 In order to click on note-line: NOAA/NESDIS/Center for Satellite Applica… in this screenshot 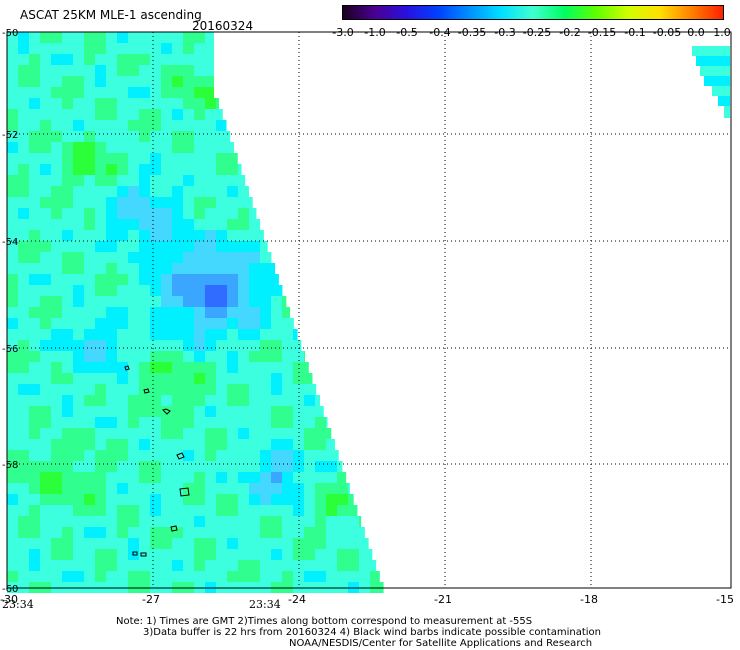, I will do `click(441, 643)`.